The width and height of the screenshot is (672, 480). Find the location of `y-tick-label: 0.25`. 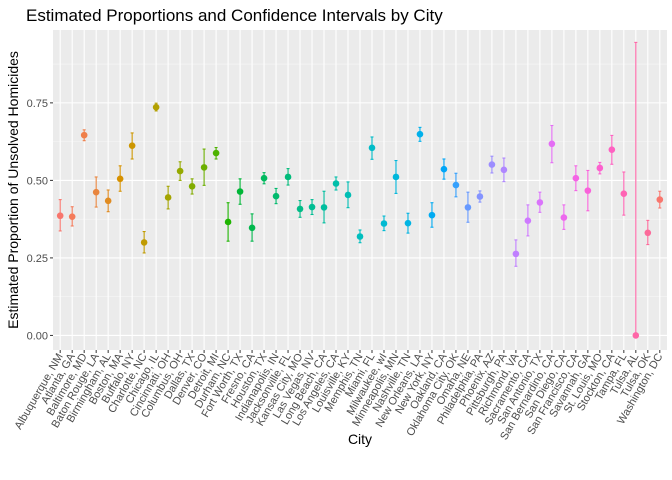

y-tick-label: 0.25 is located at coordinates (37, 259).